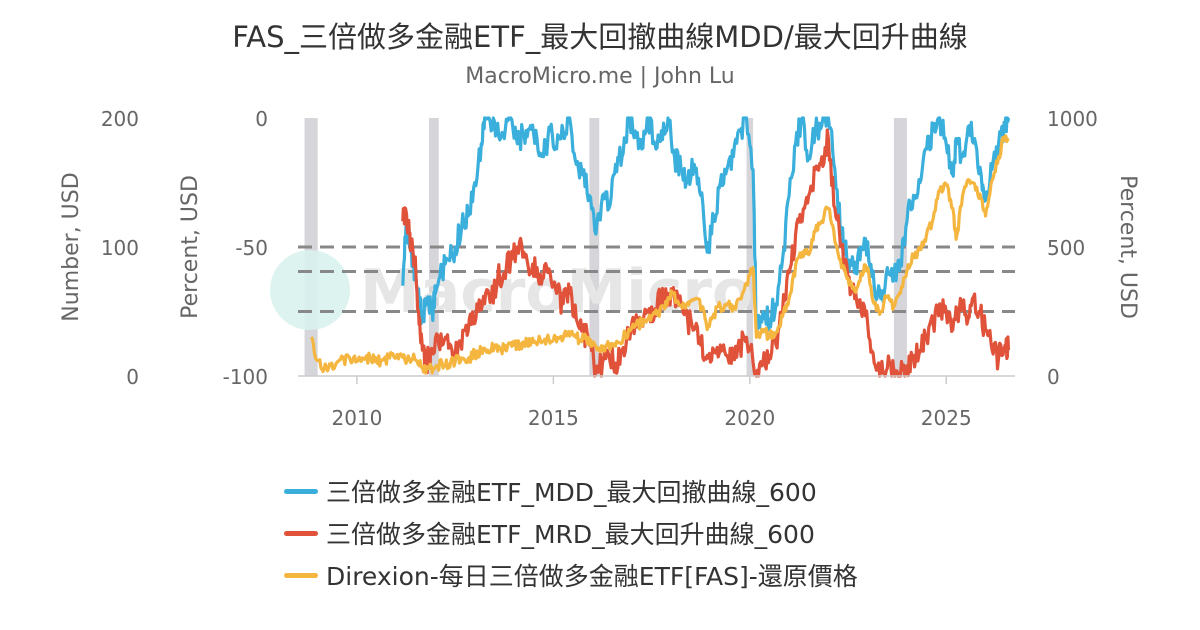  Describe the element at coordinates (310, 290) in the screenshot. I see `watermark-logo-icon` at that location.